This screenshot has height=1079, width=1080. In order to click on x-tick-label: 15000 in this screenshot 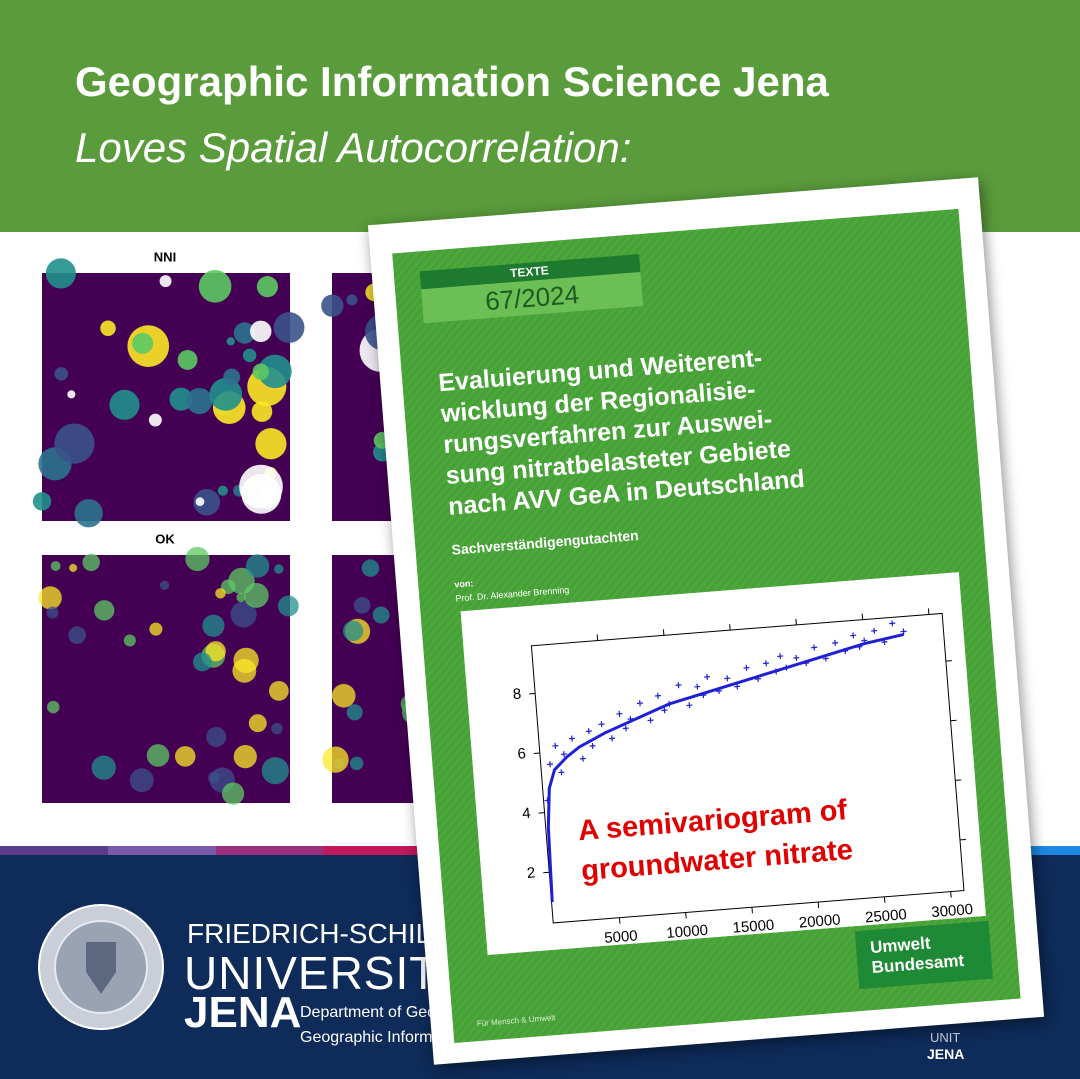, I will do `click(753, 927)`.